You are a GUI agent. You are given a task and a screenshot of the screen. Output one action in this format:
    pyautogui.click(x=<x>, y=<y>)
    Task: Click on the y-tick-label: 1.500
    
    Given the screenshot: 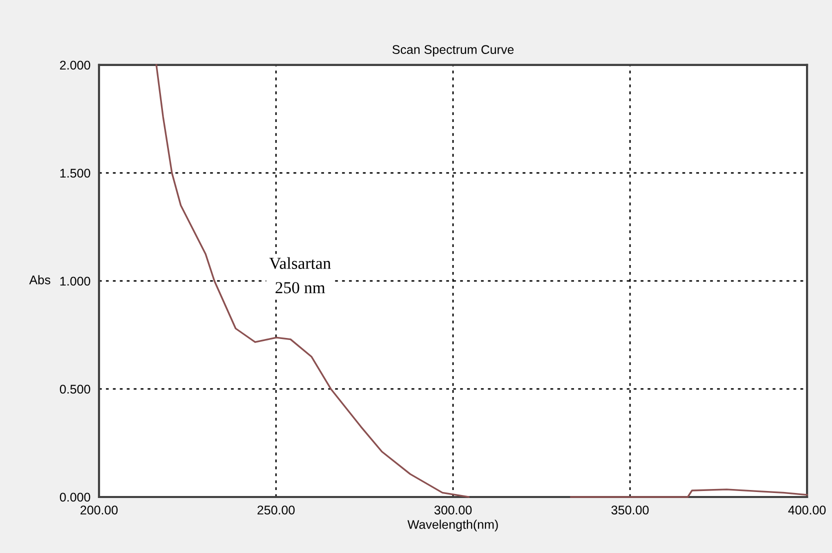 What is the action you would take?
    pyautogui.click(x=75, y=173)
    